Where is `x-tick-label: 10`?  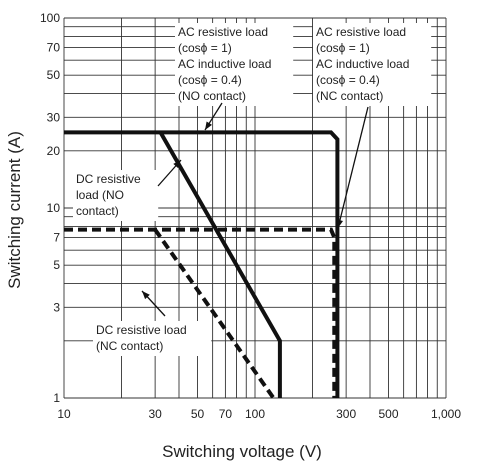 x-tick-label: 10 is located at coordinates (64, 414).